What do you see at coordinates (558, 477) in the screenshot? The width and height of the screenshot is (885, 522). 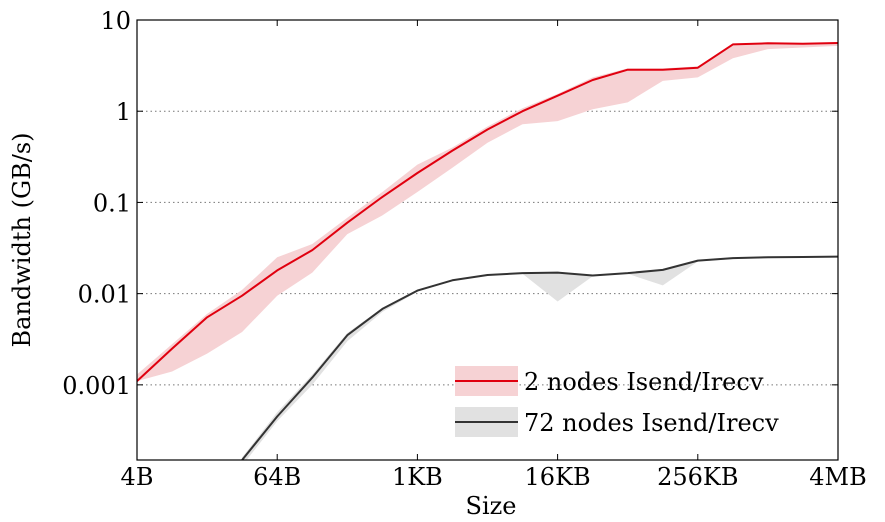 I see `x-tick-label: 16KB` at bounding box center [558, 477].